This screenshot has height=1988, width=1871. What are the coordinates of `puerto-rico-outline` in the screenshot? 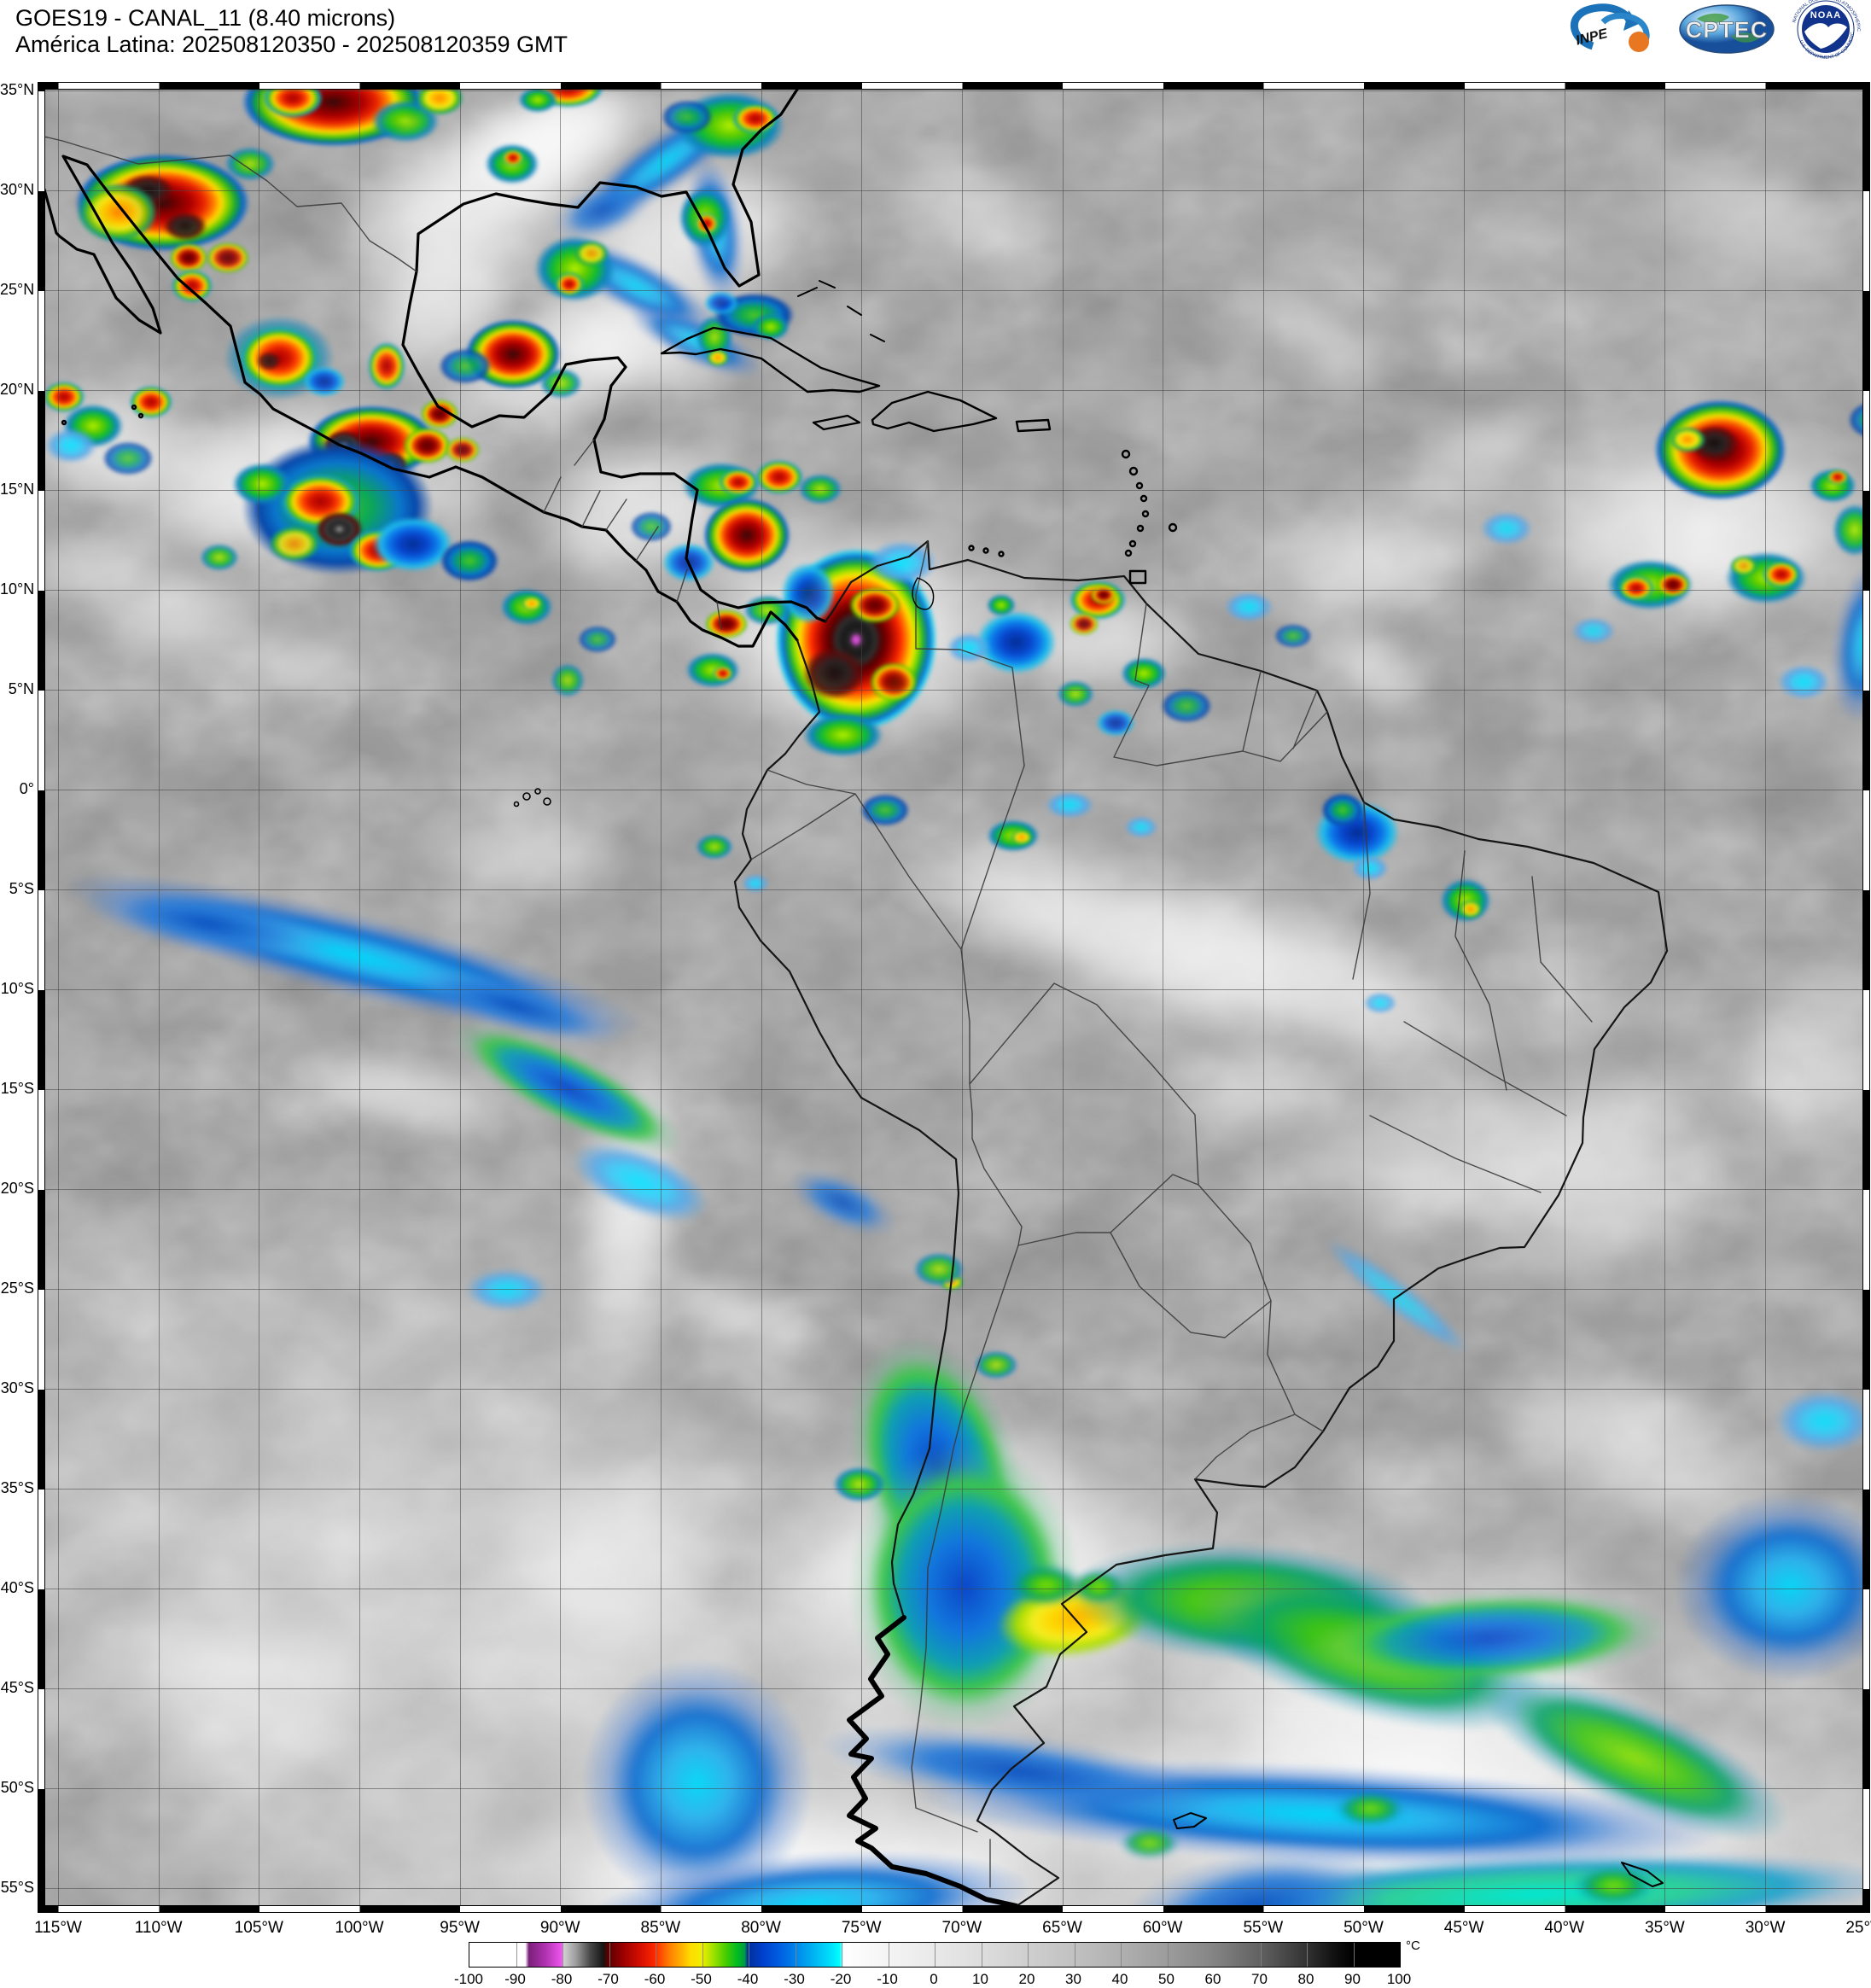 It's located at (1033, 426).